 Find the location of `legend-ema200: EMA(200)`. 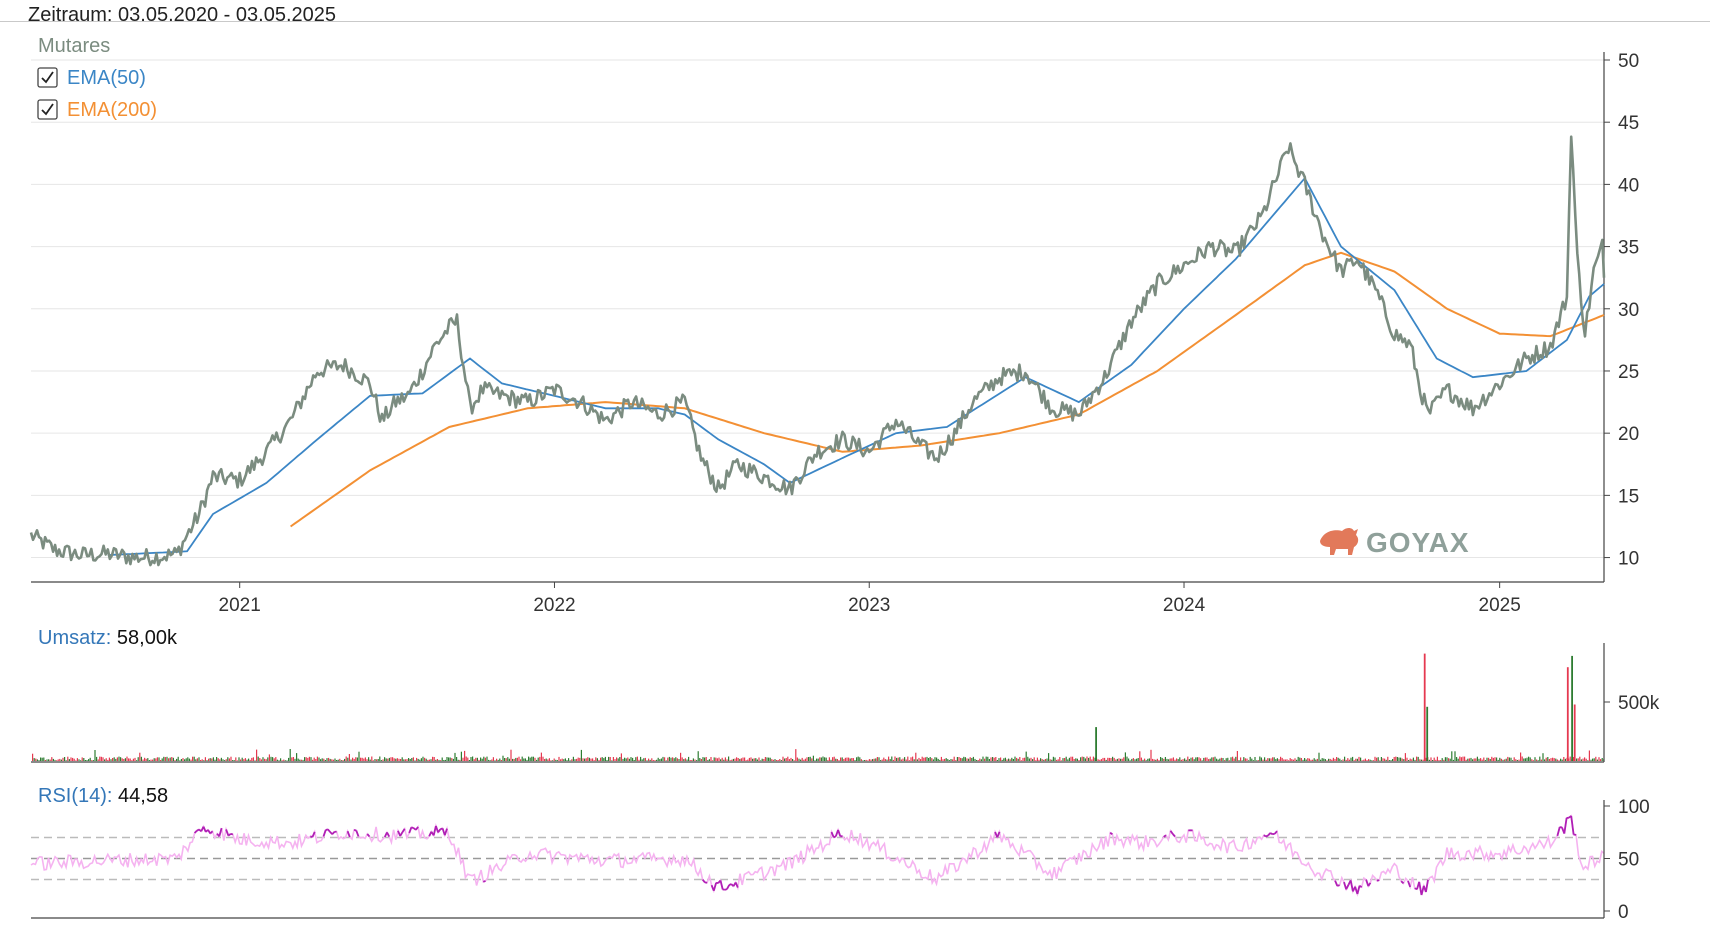

legend-ema200: EMA(200) is located at coordinates (97, 110).